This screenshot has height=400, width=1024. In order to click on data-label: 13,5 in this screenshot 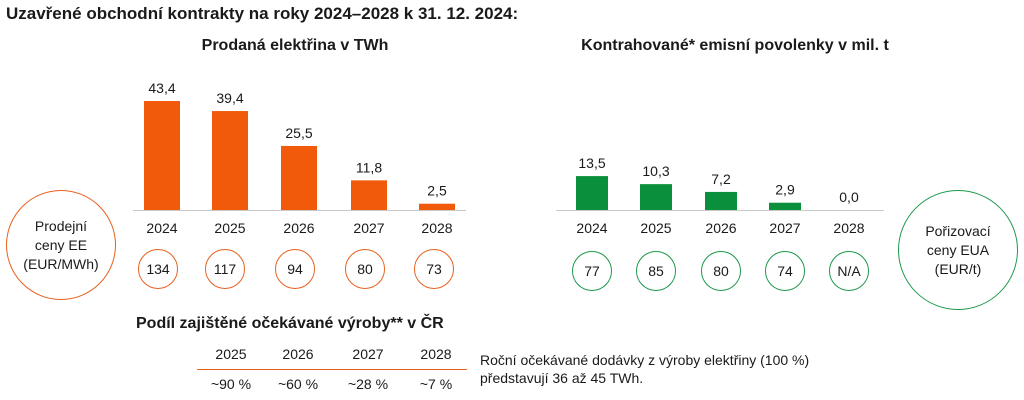, I will do `click(591, 163)`.